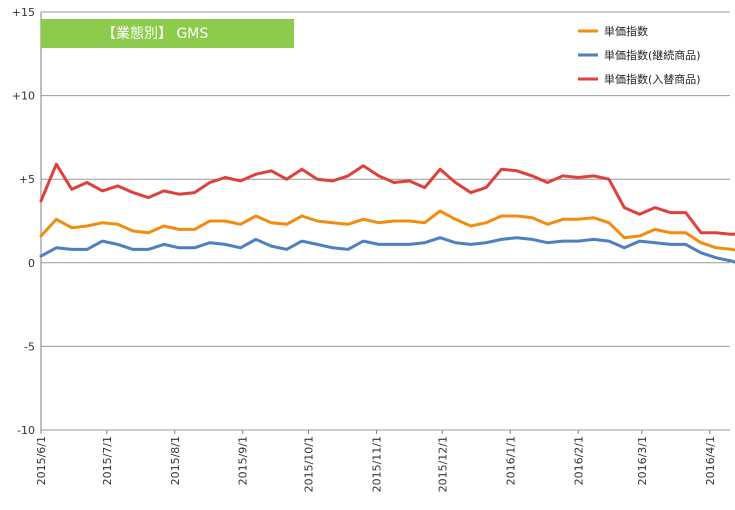  I want to click on legend-label: 単価指数(継続商品), so click(652, 55).